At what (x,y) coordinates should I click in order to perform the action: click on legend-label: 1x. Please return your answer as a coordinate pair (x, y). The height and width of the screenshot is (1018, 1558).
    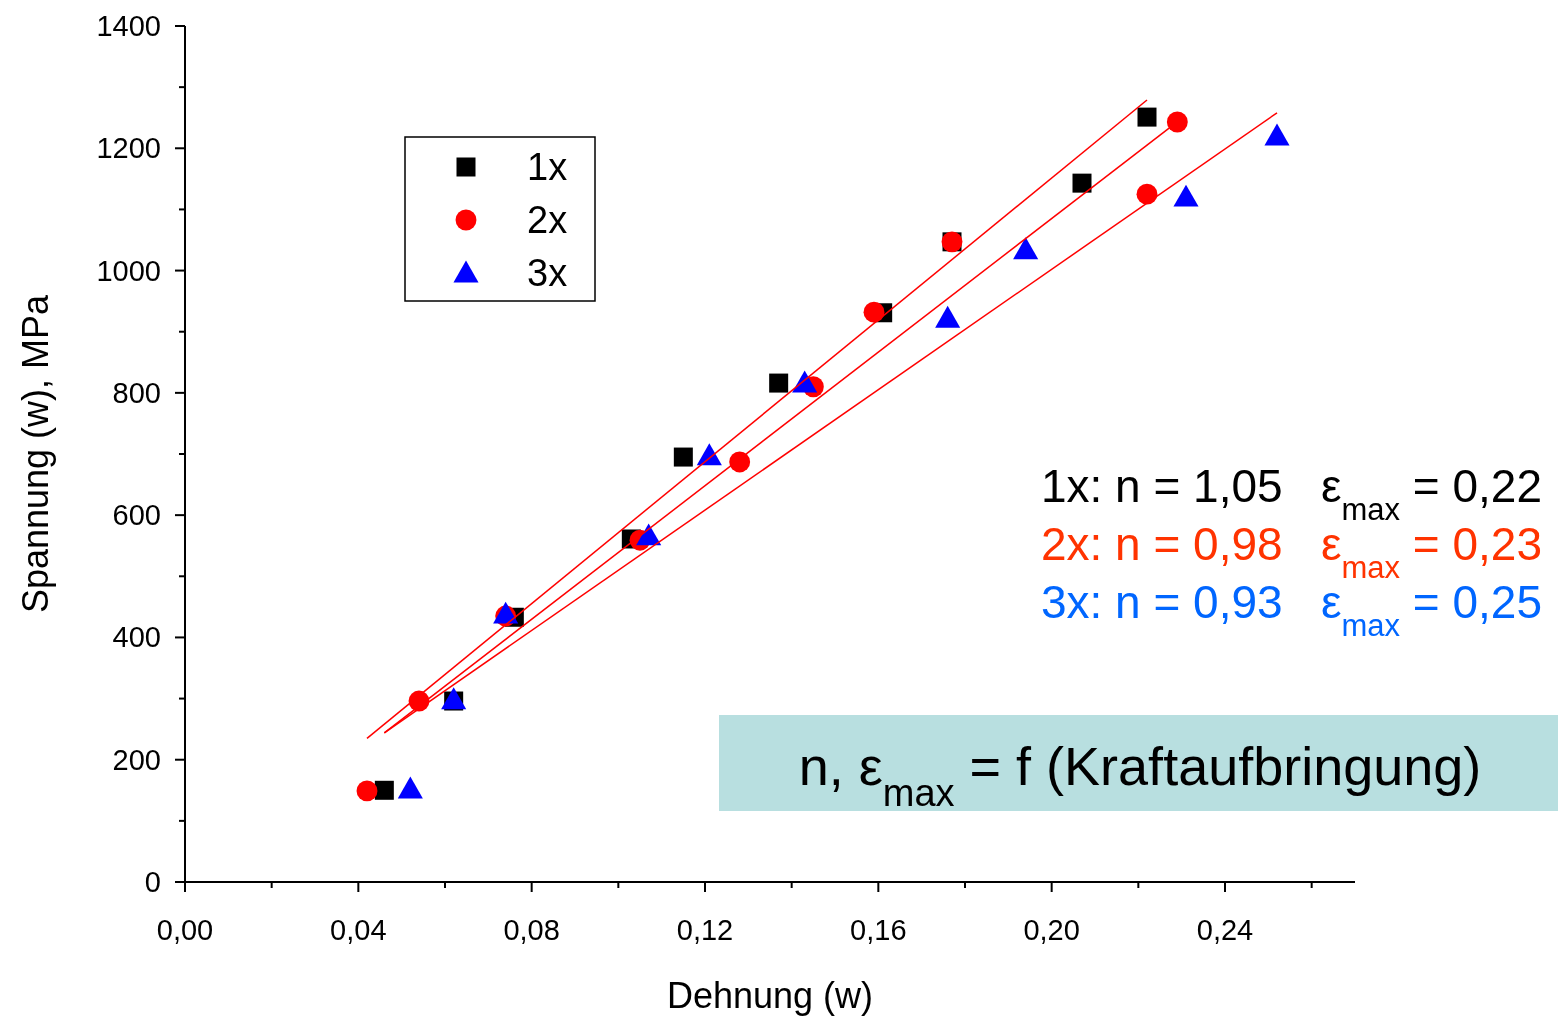
    Looking at the image, I should click on (547, 167).